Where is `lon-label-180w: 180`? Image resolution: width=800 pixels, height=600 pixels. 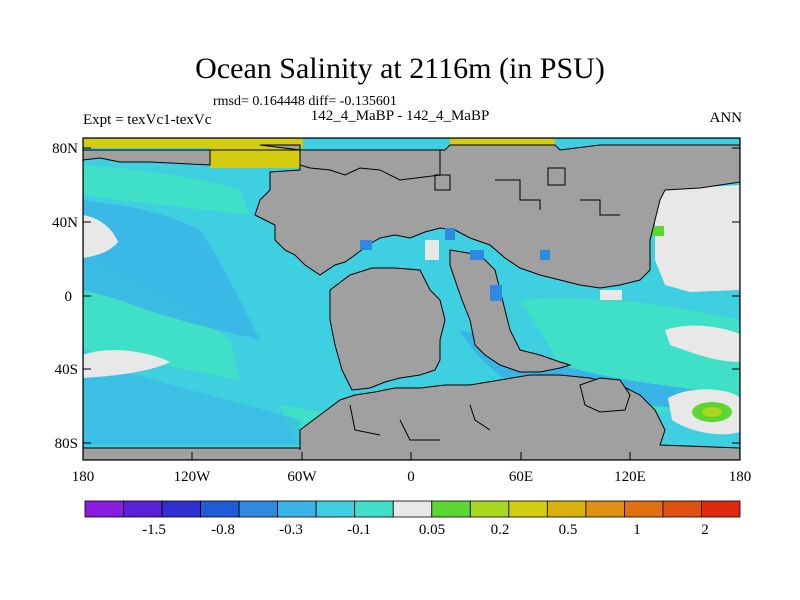
lon-label-180w: 180 is located at coordinates (83, 477).